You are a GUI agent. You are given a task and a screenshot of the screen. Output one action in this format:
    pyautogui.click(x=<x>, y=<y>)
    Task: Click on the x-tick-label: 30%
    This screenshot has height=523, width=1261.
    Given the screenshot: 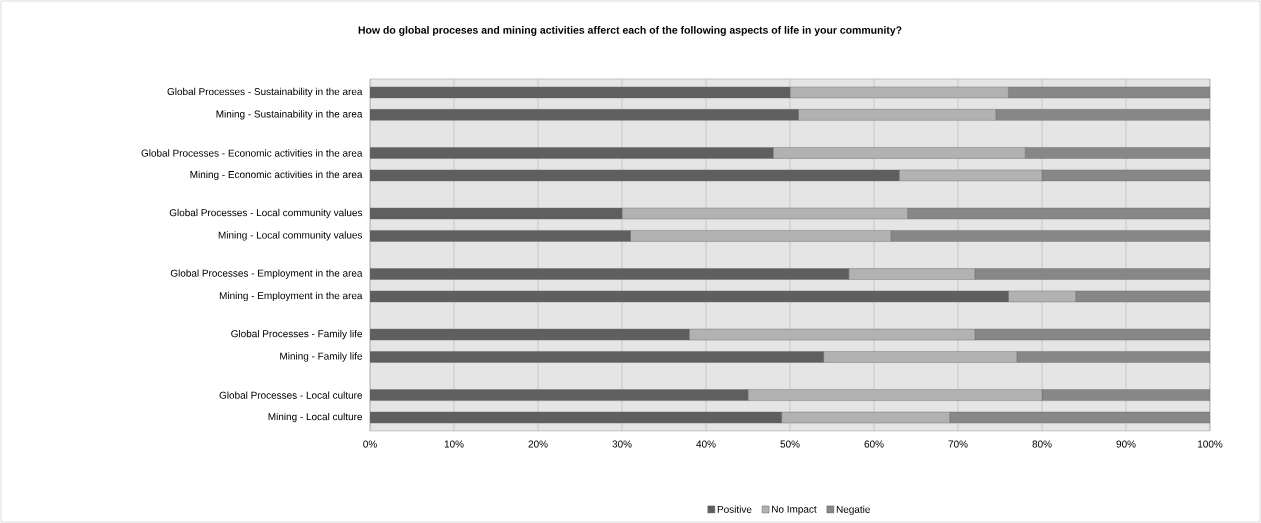 What is the action you would take?
    pyautogui.click(x=622, y=444)
    